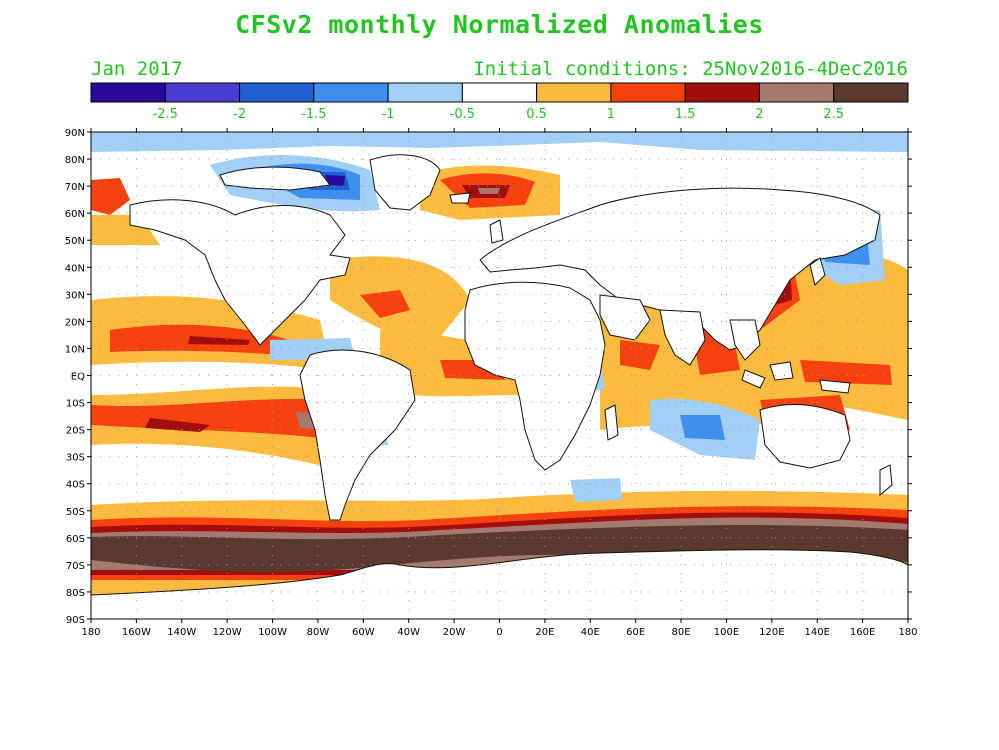 Image resolution: width=999 pixels, height=750 pixels. I want to click on lat-label: 40S, so click(75, 485).